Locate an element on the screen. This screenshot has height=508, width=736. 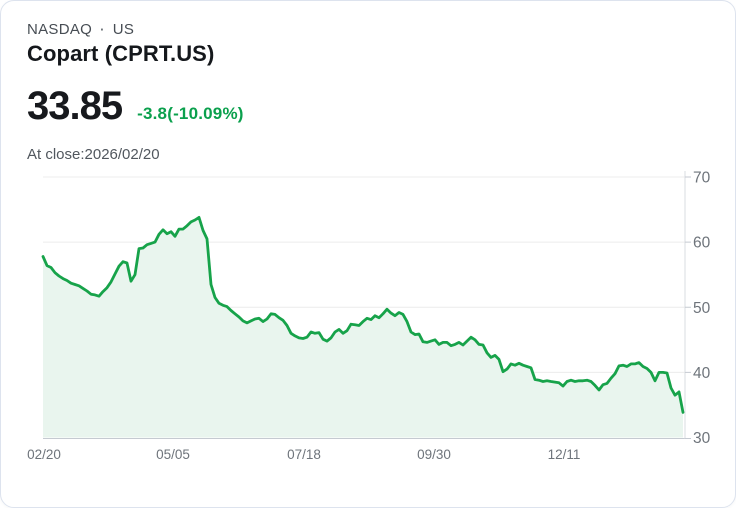
y-tick-labels: 70 60 50 40 30 is located at coordinates (702, 309).